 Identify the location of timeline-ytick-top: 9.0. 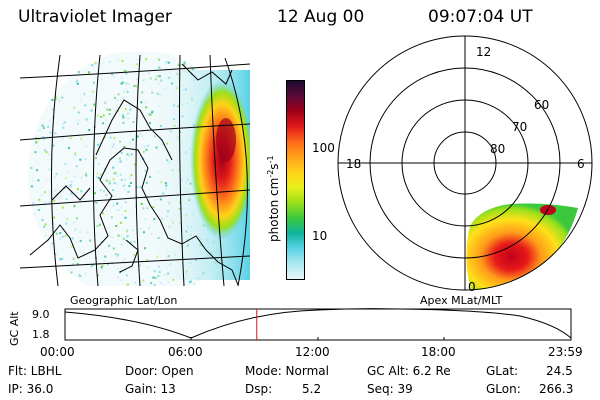
(41, 314).